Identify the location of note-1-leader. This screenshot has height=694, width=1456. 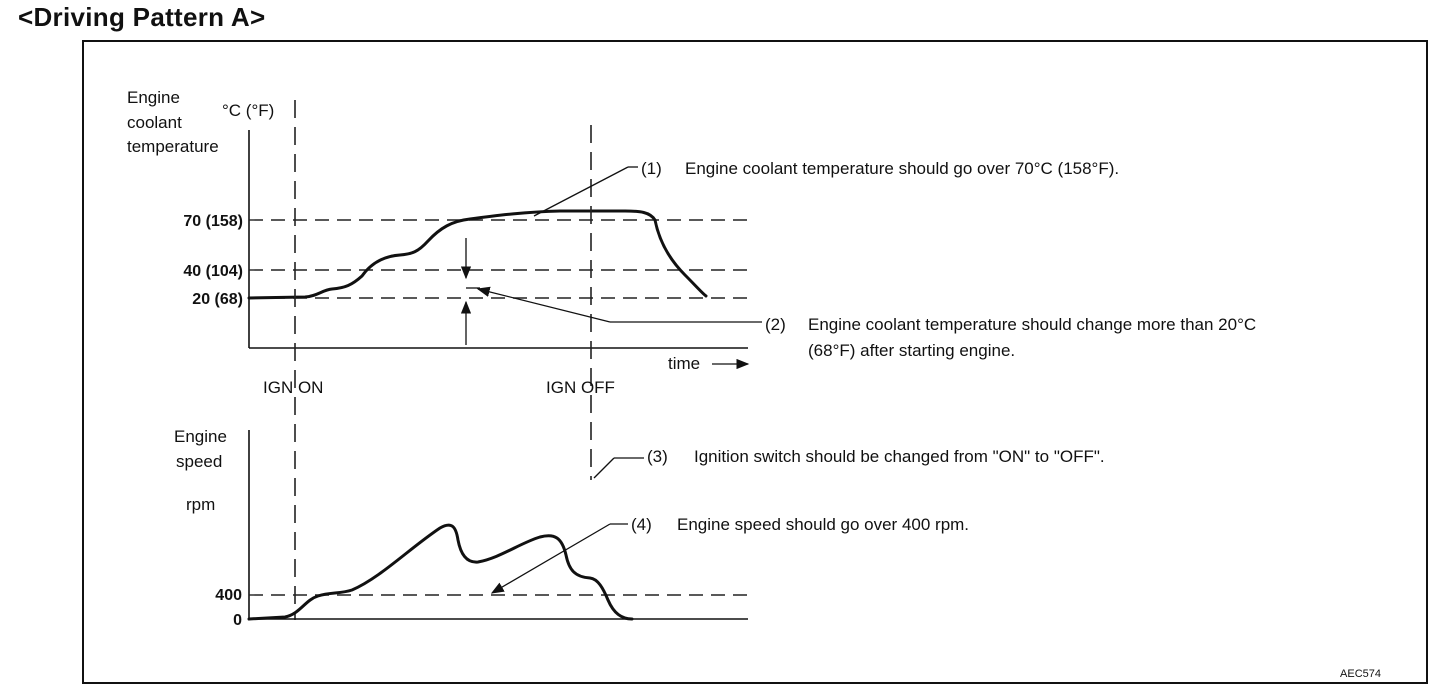
(581, 191).